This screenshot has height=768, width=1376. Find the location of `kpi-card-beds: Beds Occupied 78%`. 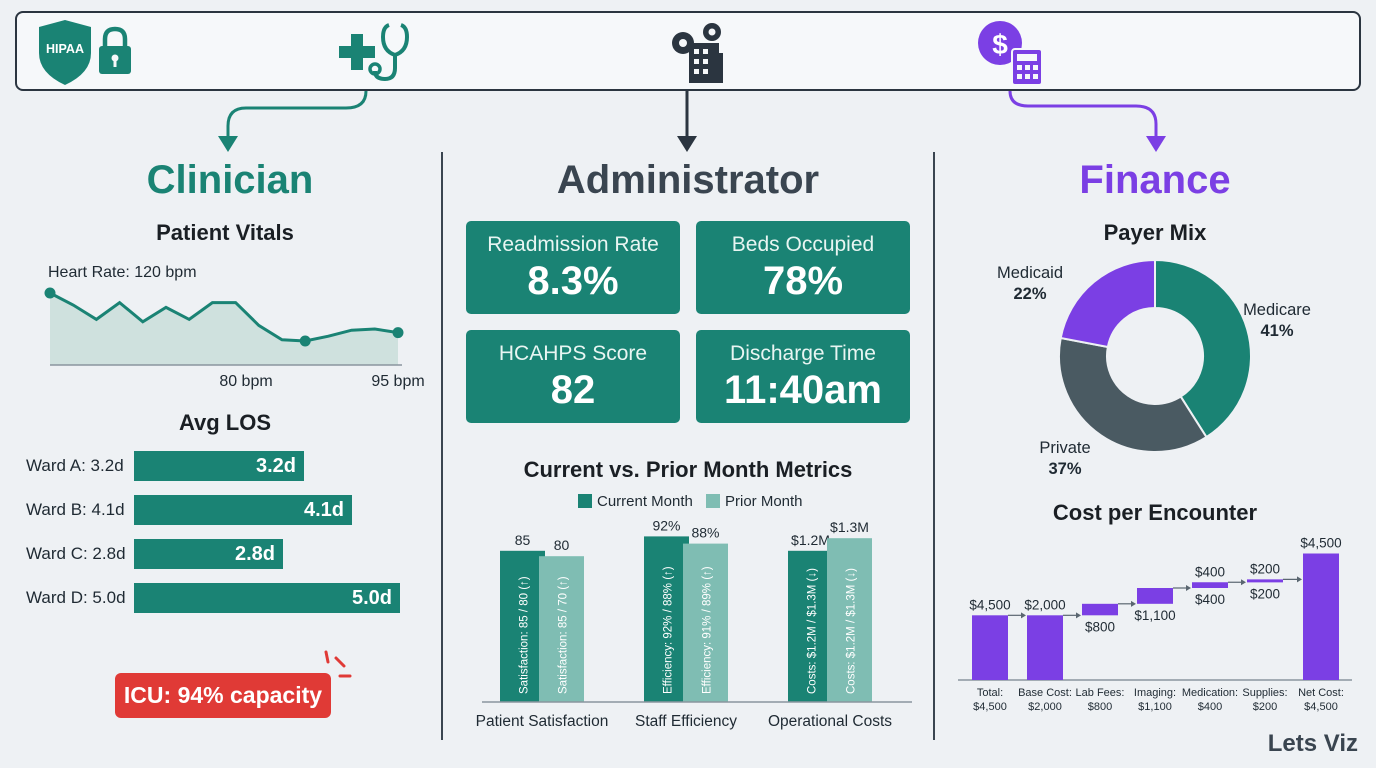

kpi-card-beds: Beds Occupied 78% is located at coordinates (803, 267).